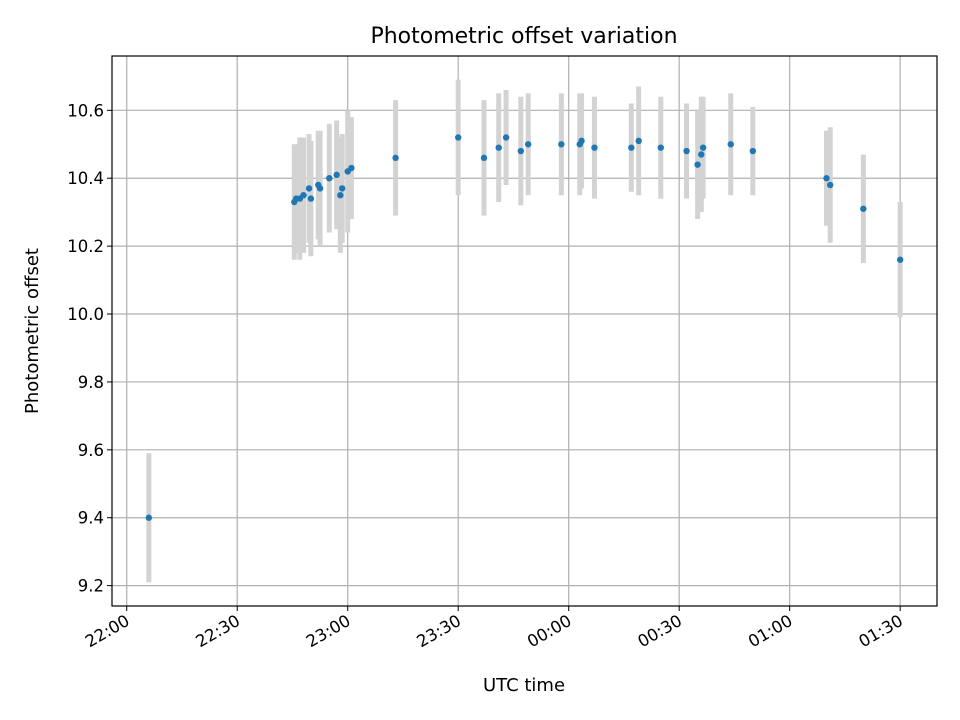  I want to click on x-tick-label: 23:00, so click(328, 631).